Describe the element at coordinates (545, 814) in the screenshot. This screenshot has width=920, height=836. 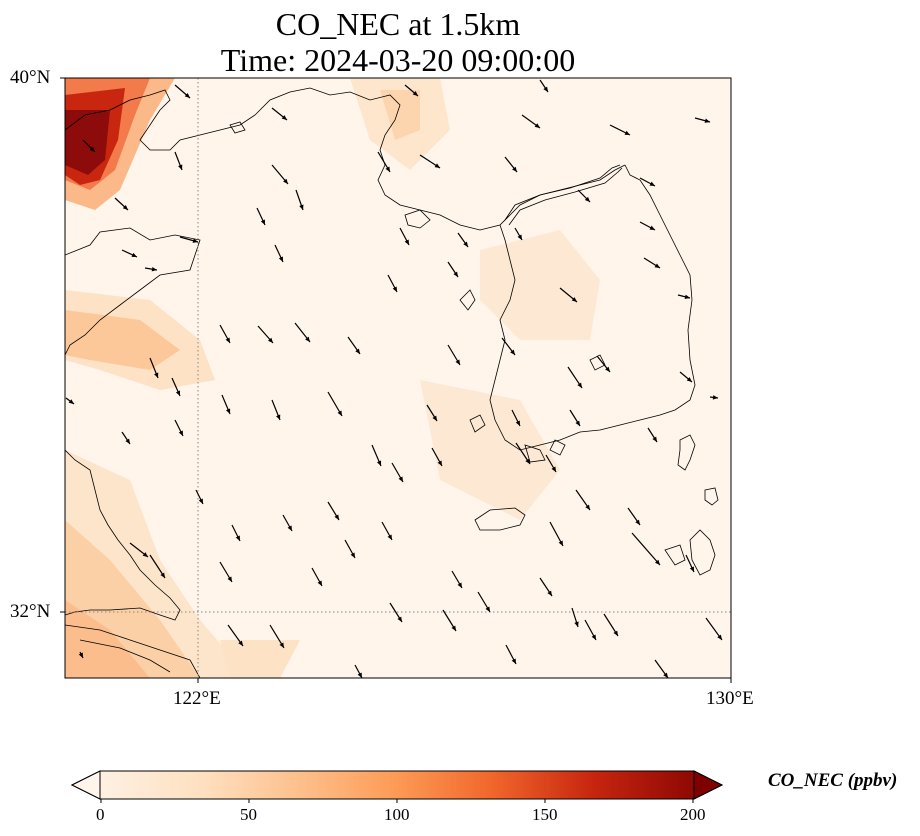
I see `colorbar-tick-150: 150` at that location.